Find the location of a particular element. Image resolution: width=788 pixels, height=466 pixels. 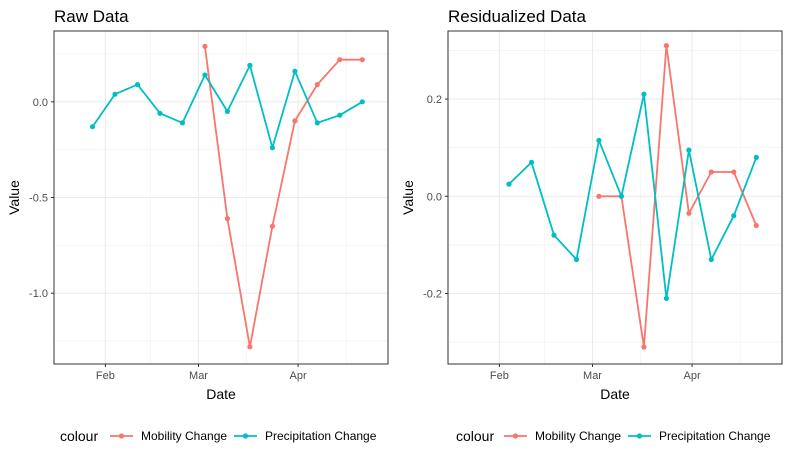

y-axis-ticks: 0.0 -0.5 -1.0 is located at coordinates (41, 198).